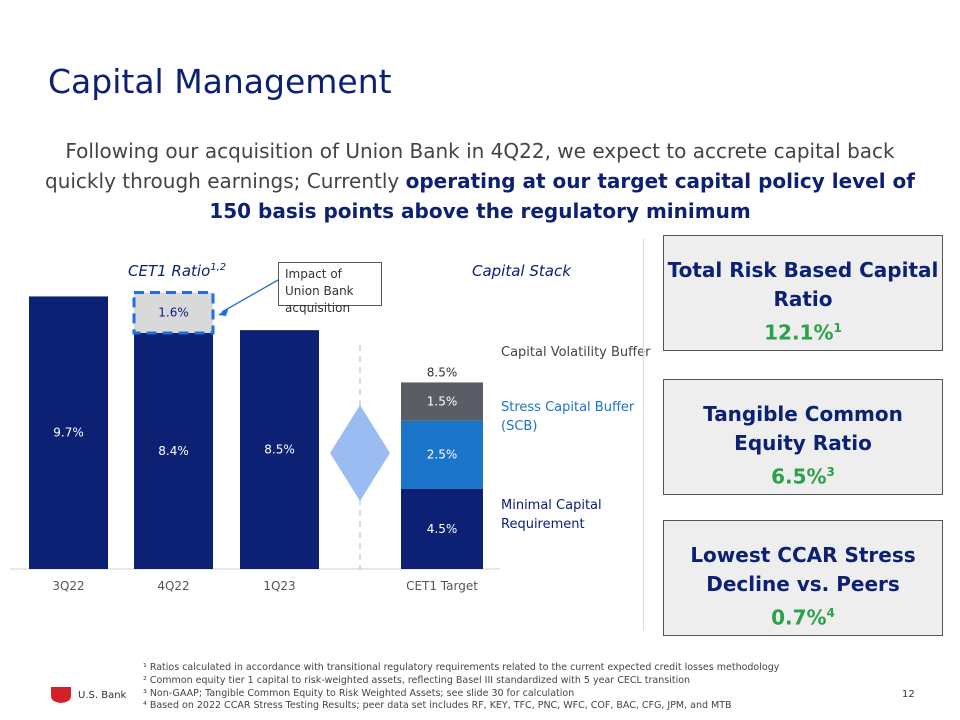  I want to click on kpi-label: Lowest CCAR Stress Decline vs. Peers, so click(803, 569).